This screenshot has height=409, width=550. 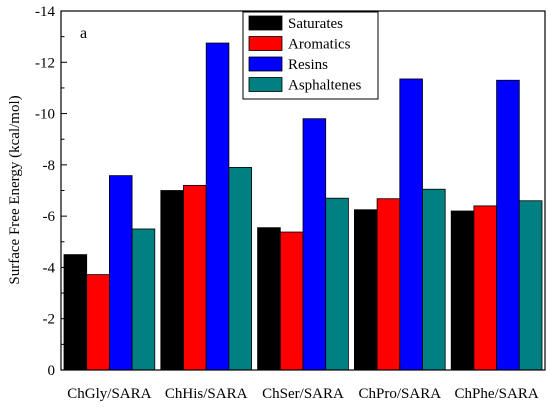 I want to click on x-tick-label: ChHis/SARA, so click(x=206, y=394).